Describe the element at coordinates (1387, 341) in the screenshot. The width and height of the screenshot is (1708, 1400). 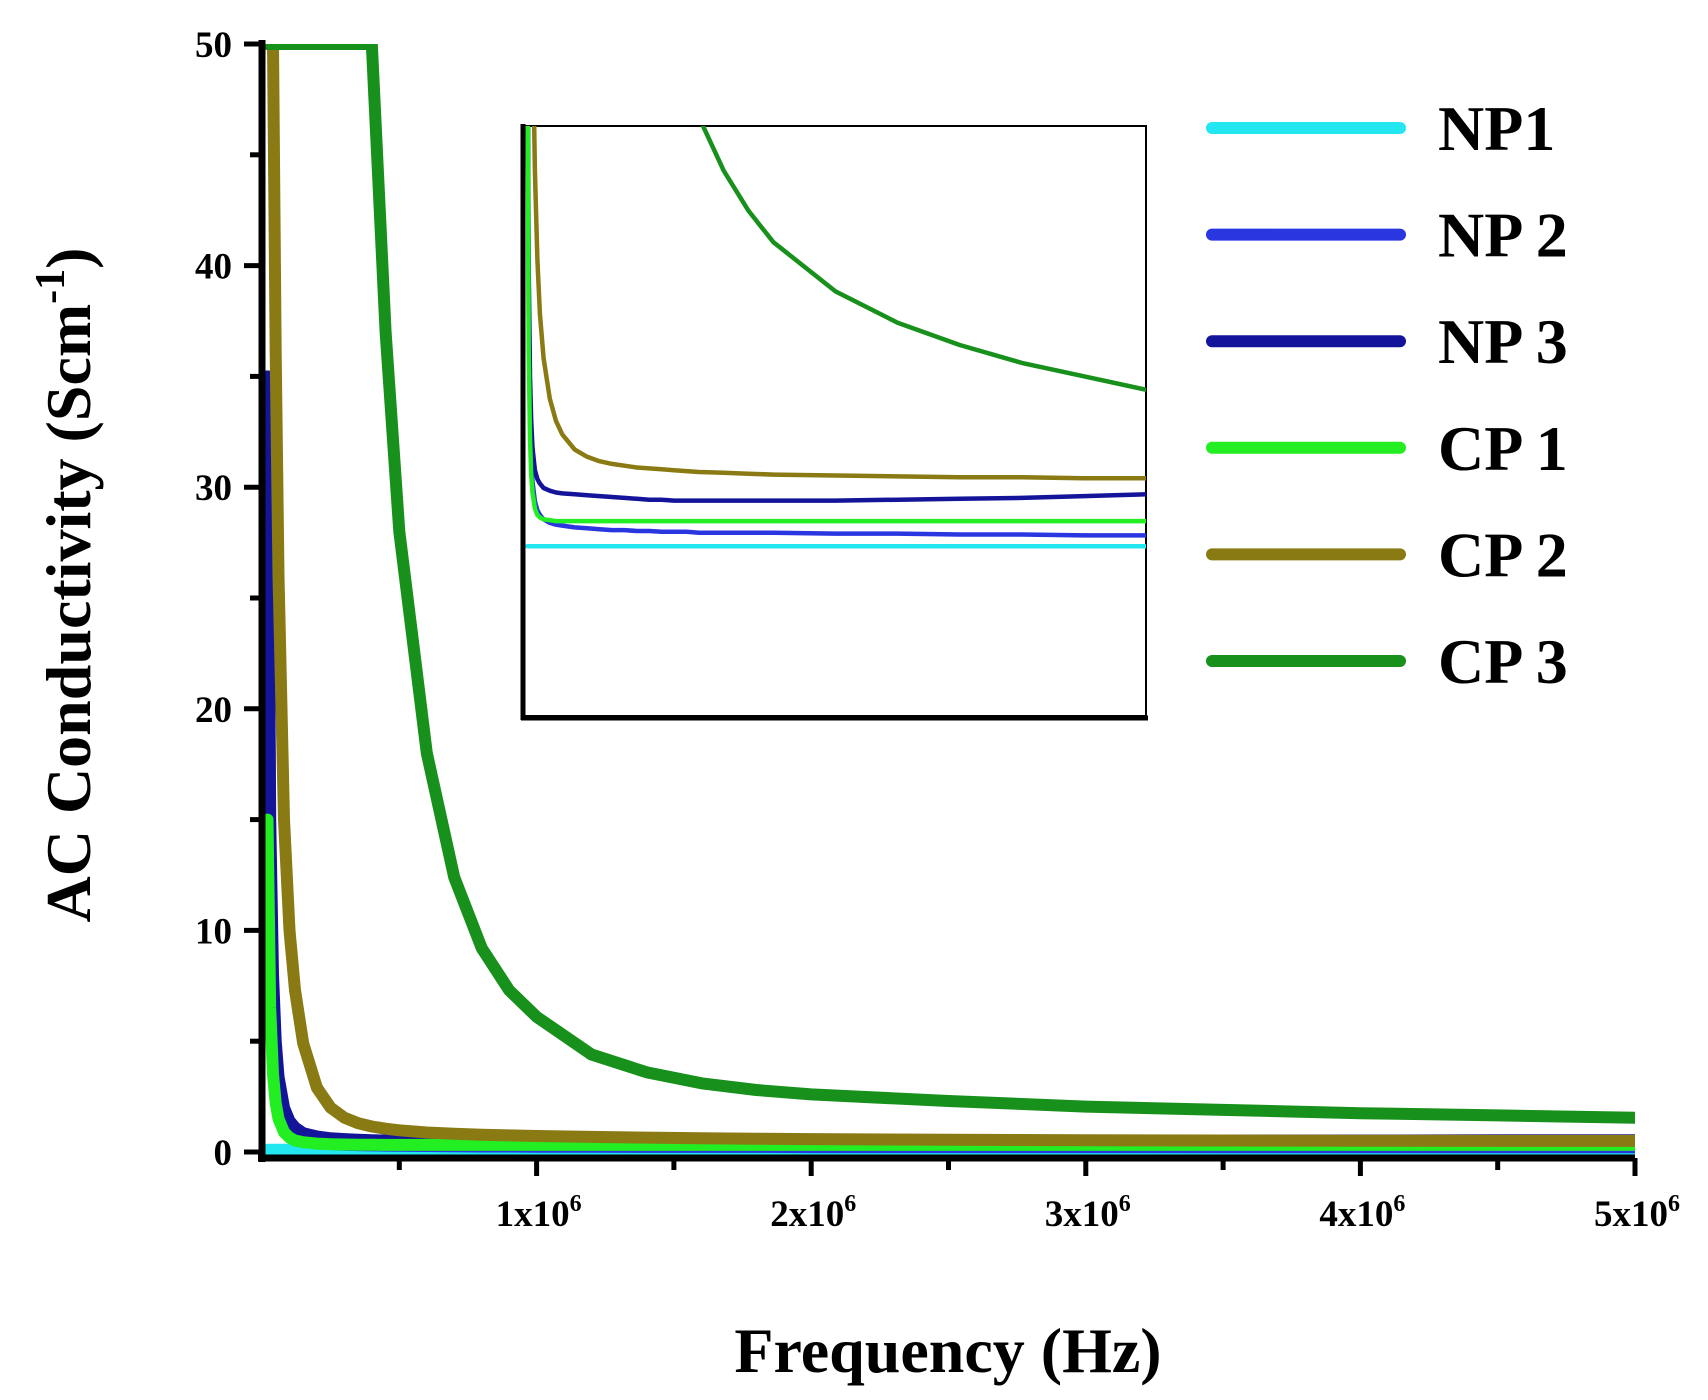
I see `legend-item-np3: NP 3` at that location.